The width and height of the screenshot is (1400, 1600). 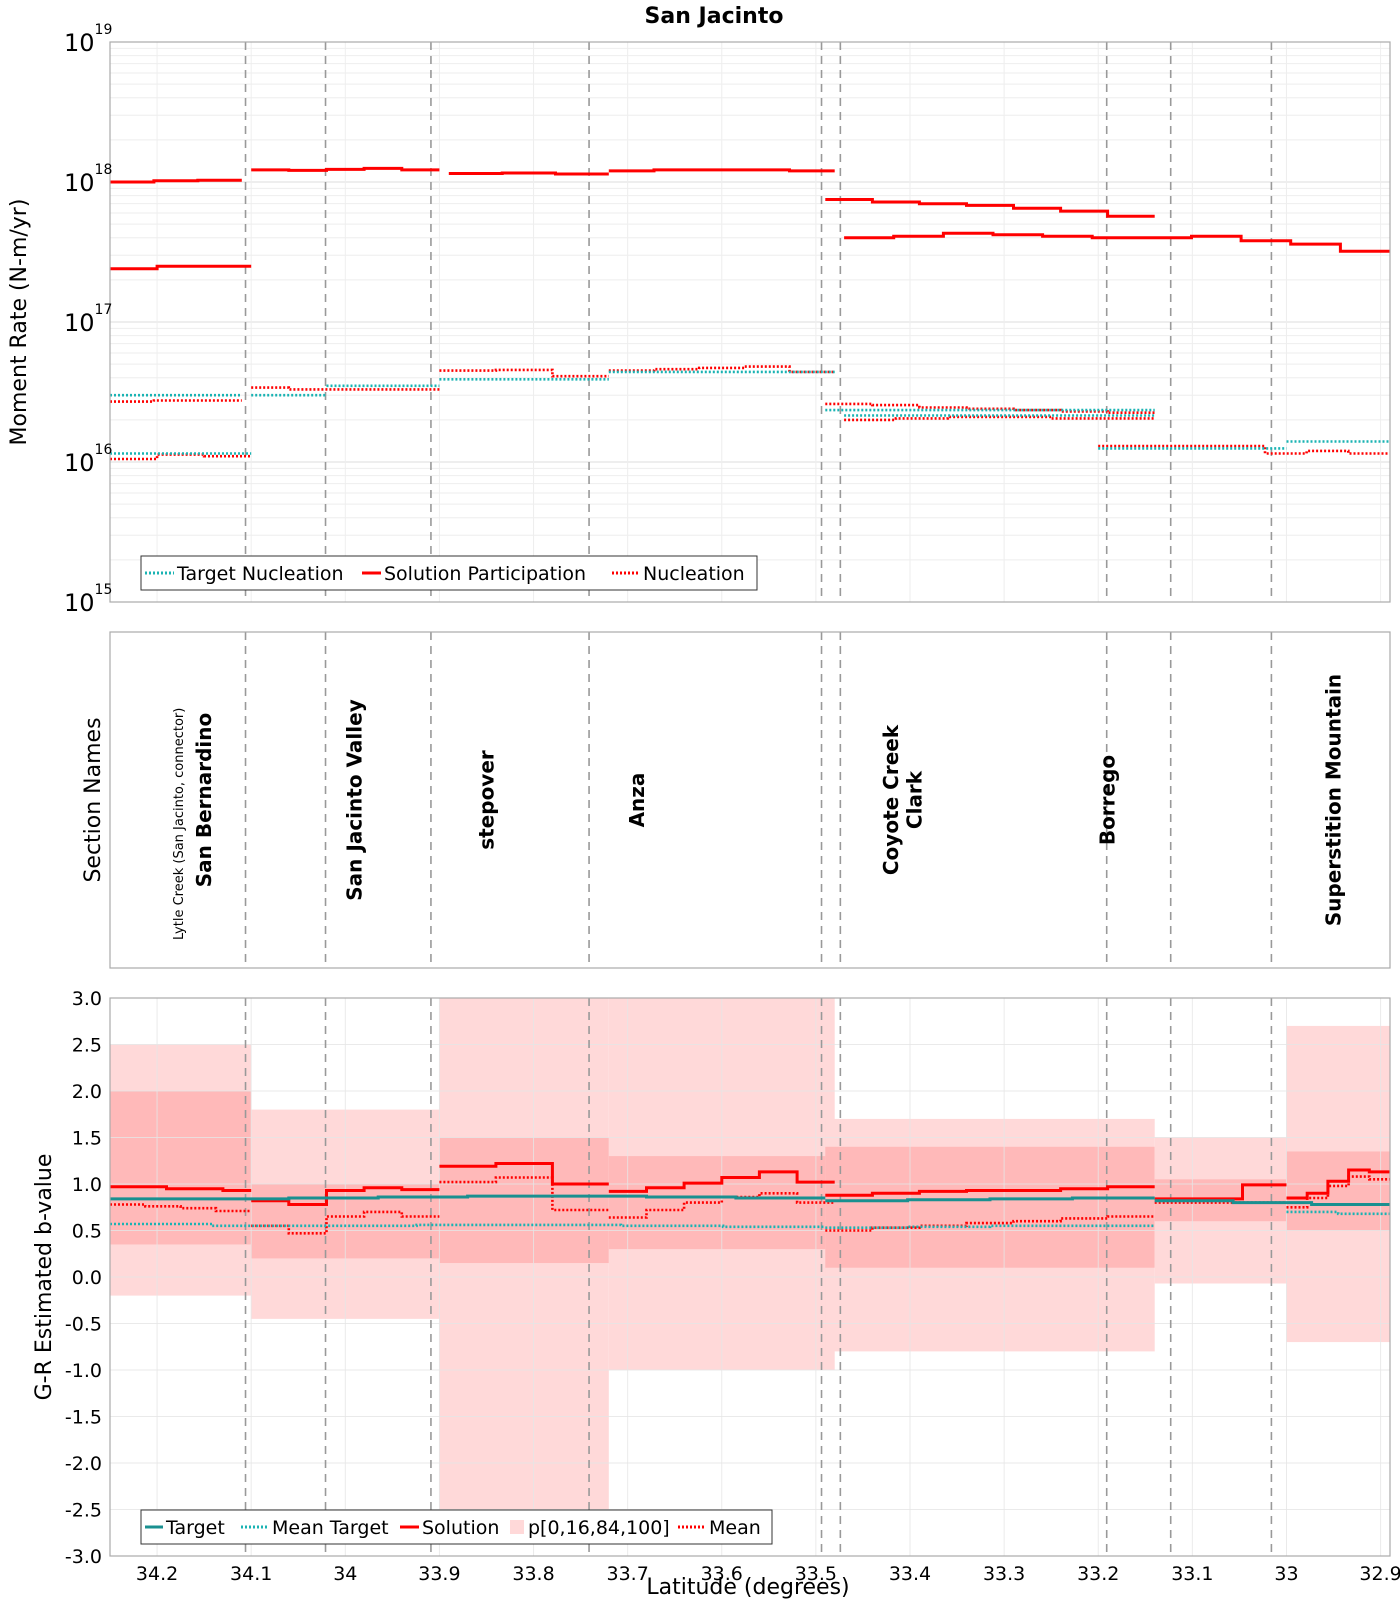 I want to click on y-tick-label: -2.0, so click(x=83, y=1464).